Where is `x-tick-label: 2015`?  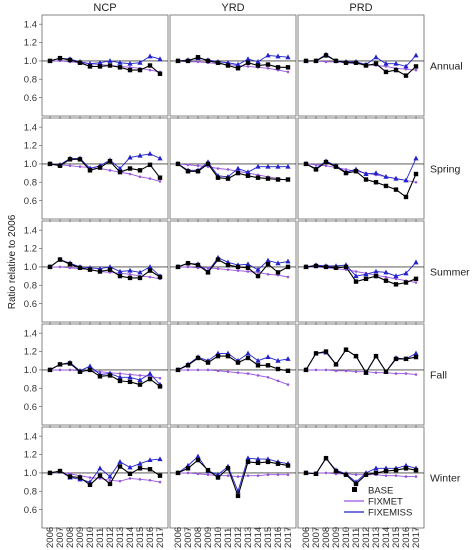
x-tick-label: 2015 is located at coordinates (268, 537).